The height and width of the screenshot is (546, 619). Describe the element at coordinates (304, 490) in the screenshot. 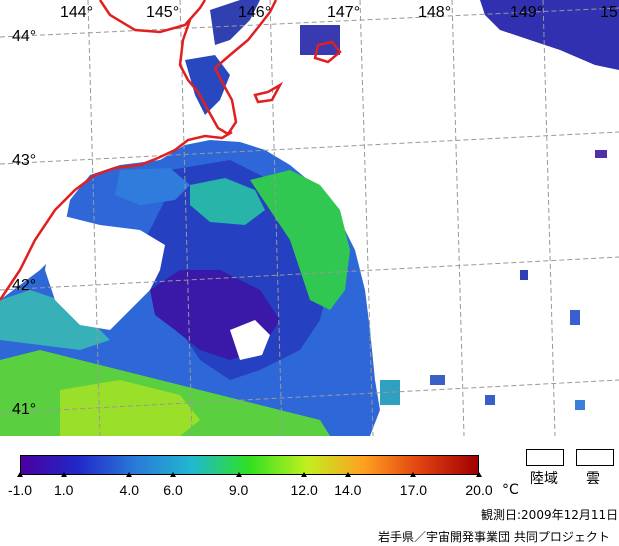

I see `colorbar-tick-label: 12.0` at that location.